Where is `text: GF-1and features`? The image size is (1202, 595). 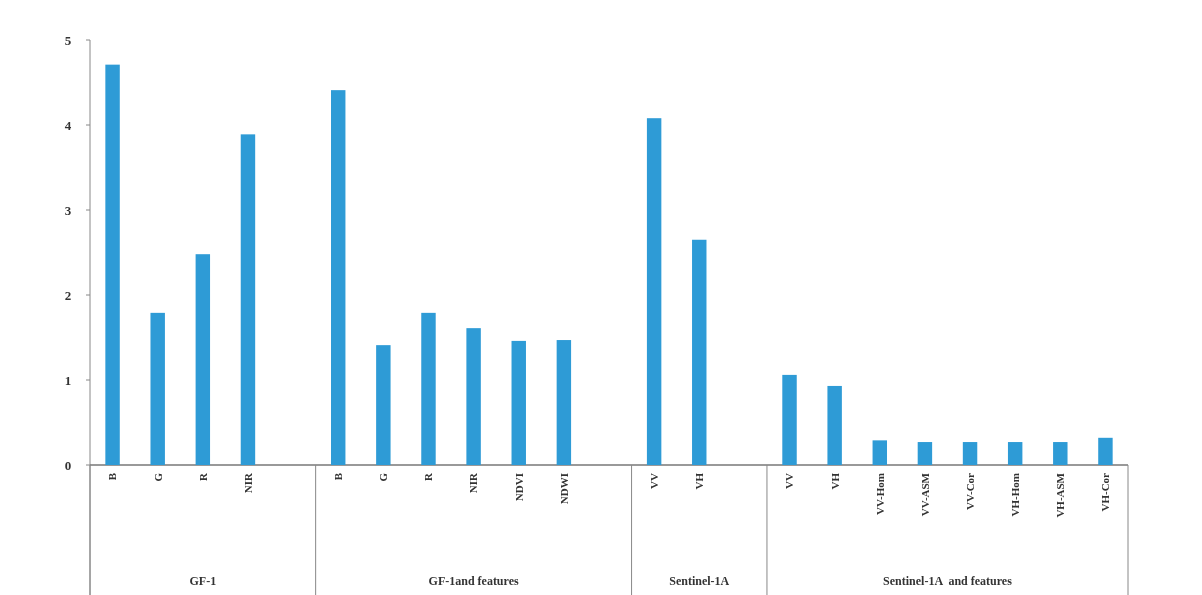 text: GF-1and features is located at coordinates (473, 581).